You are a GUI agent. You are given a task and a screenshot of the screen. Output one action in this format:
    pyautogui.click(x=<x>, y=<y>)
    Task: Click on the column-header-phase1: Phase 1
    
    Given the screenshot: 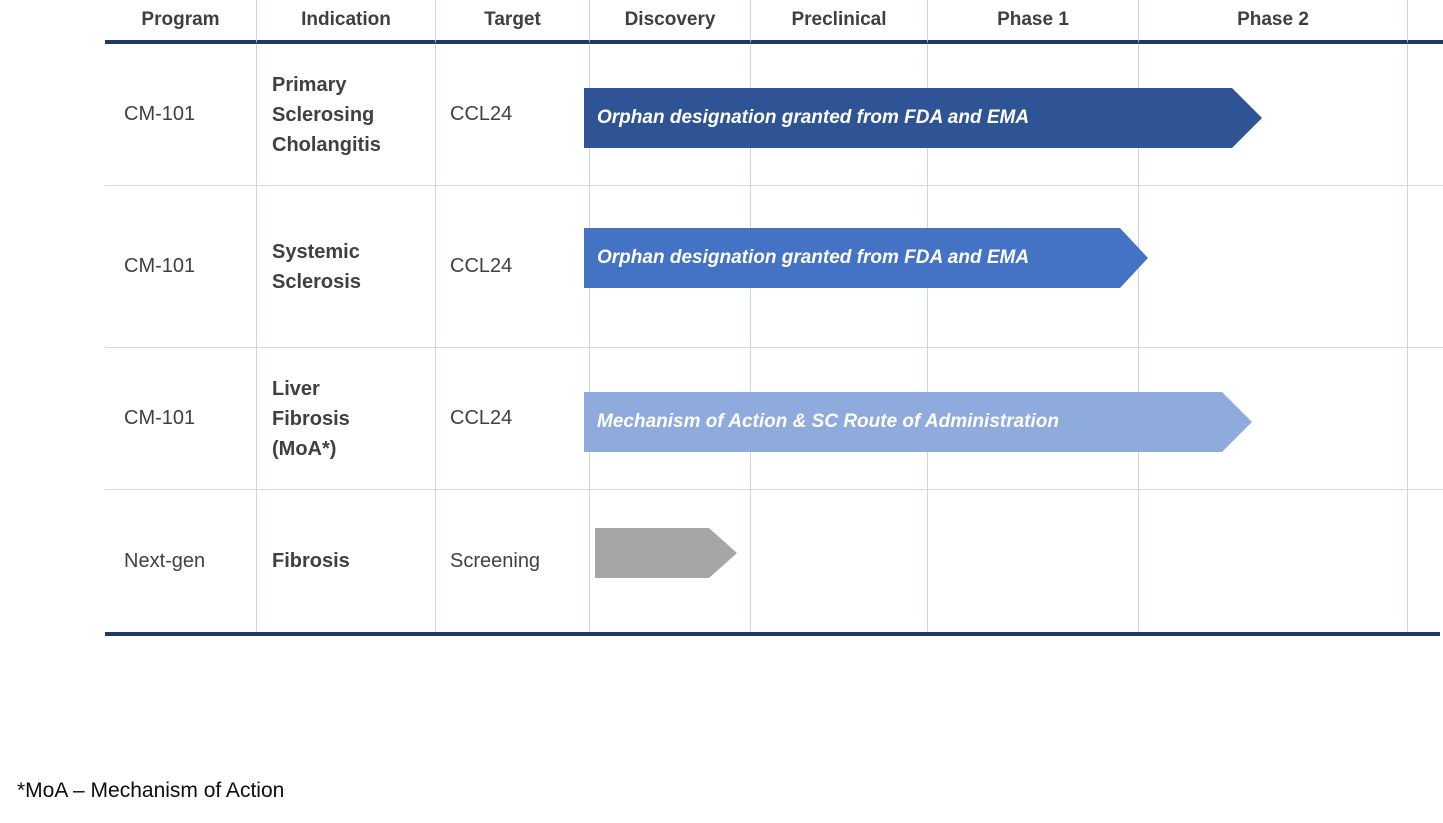 What is the action you would take?
    pyautogui.click(x=1033, y=22)
    